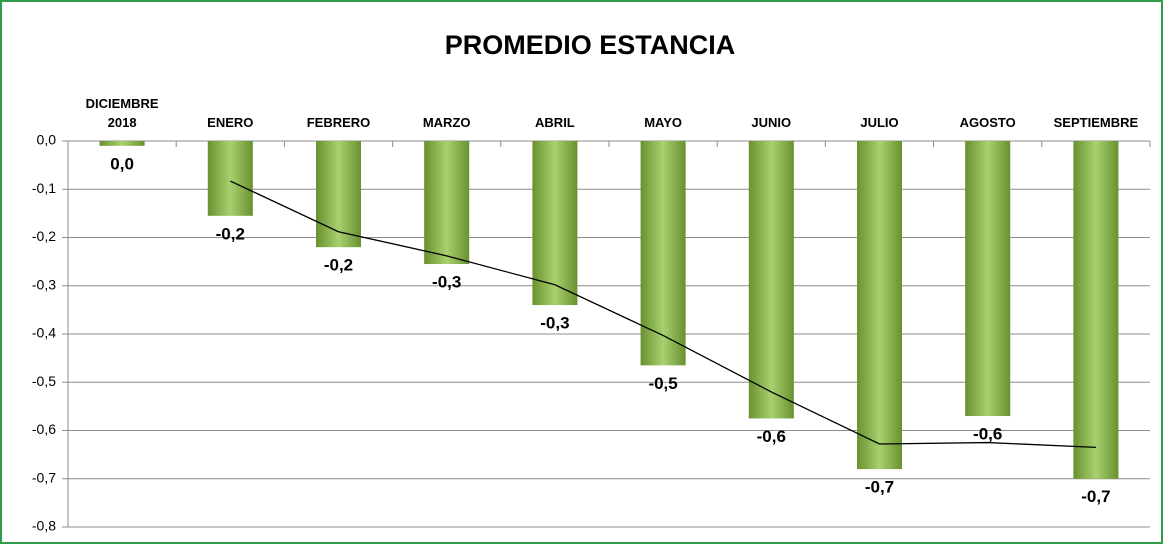 This screenshot has height=544, width=1163. Describe the element at coordinates (662, 383) in the screenshot. I see `data-label: -0,5` at that location.